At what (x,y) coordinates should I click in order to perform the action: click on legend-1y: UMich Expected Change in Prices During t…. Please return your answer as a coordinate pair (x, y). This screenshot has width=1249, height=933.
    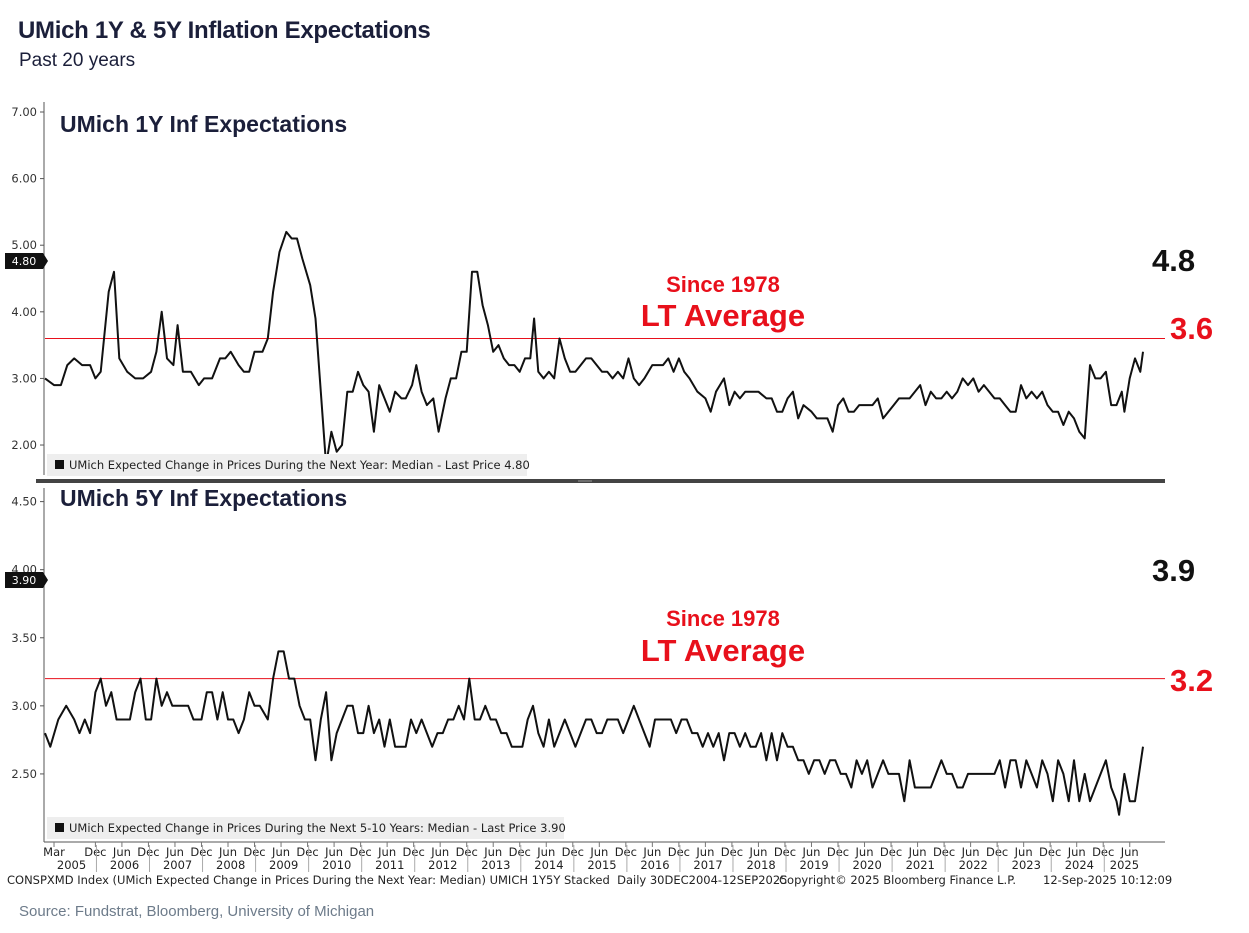
    Looking at the image, I should click on (288, 465).